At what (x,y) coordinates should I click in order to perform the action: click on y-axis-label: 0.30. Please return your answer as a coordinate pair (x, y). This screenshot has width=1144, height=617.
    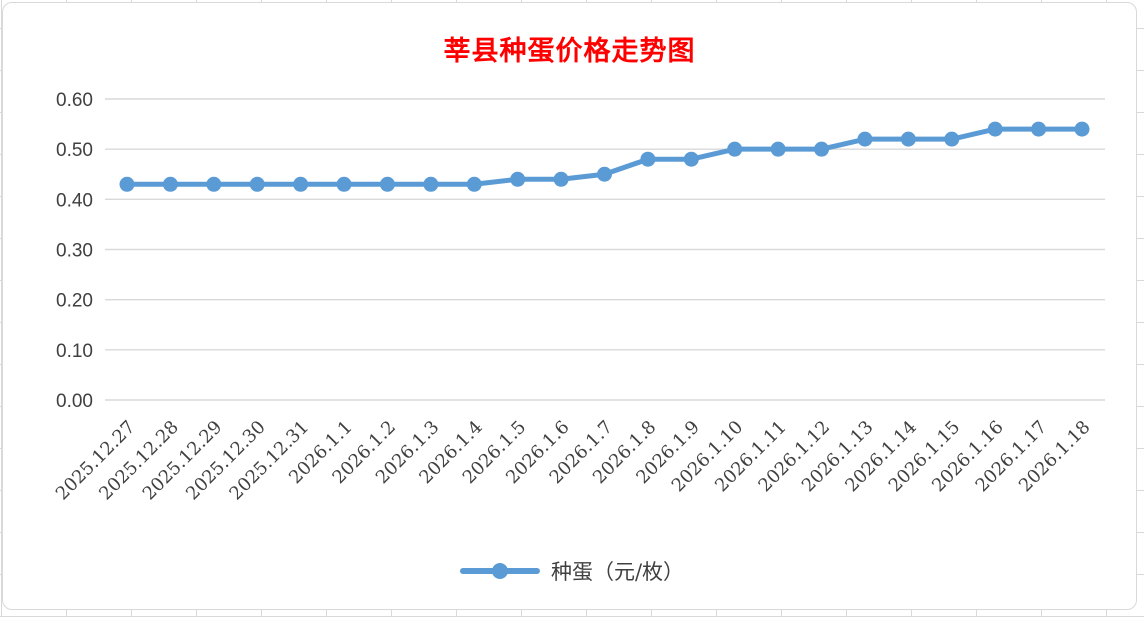
    Looking at the image, I should click on (74, 251).